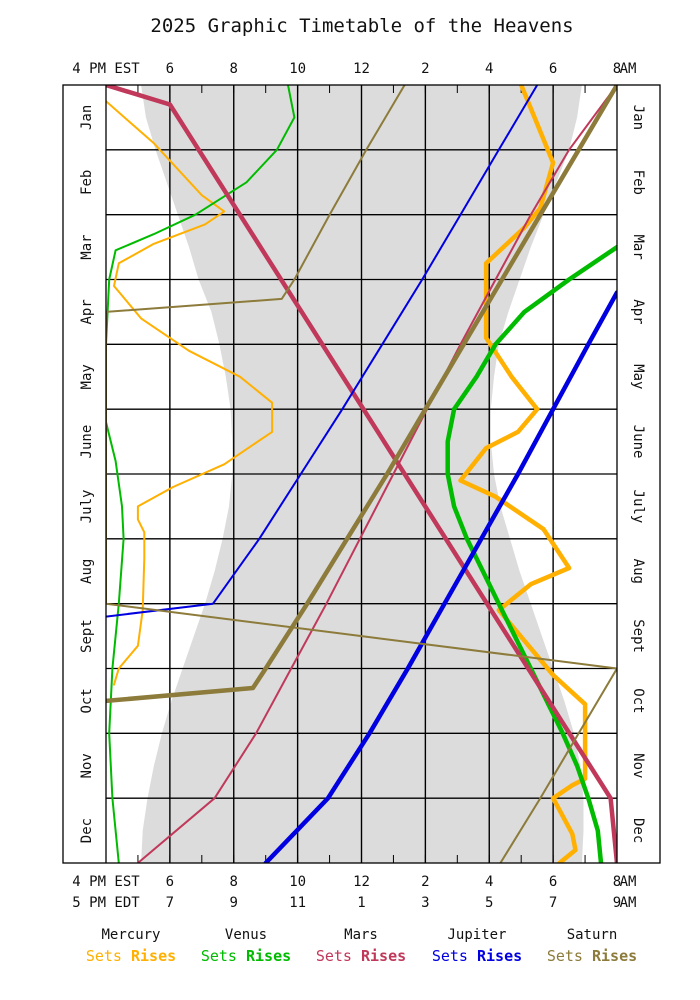 This screenshot has height=1000, width=700. I want to click on top-hour-label: 10, so click(297, 69).